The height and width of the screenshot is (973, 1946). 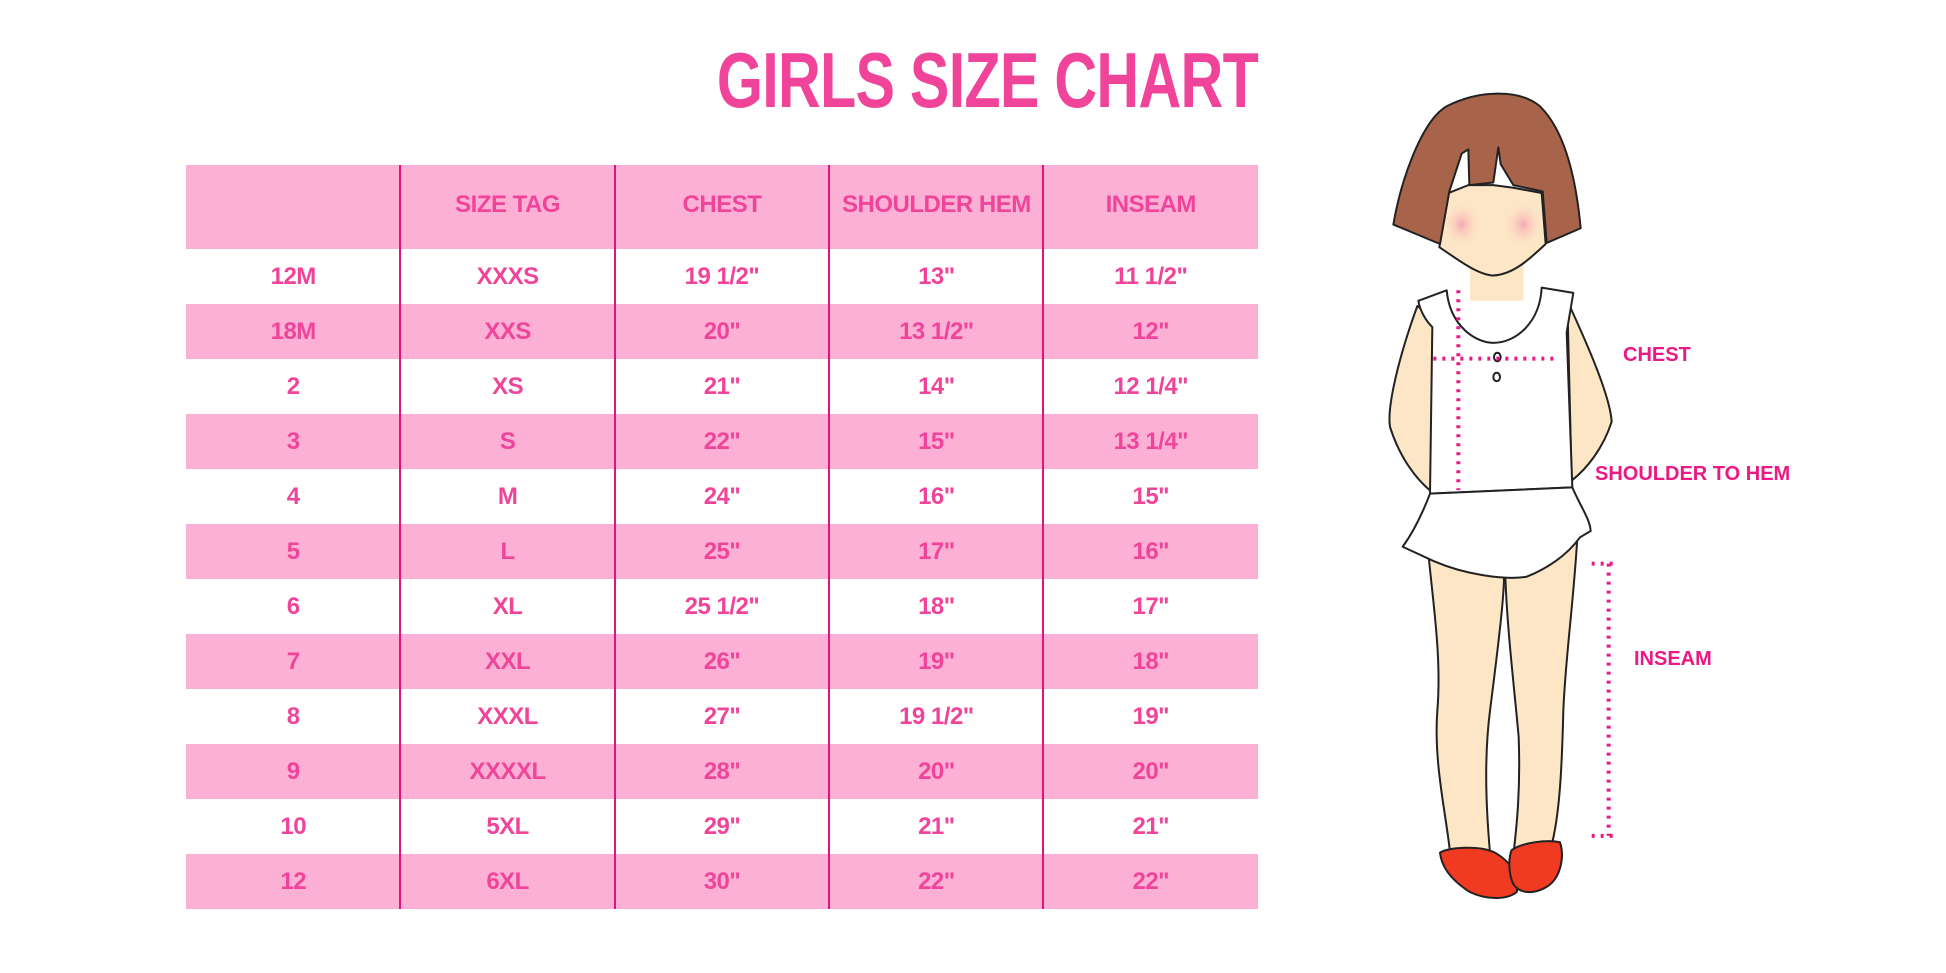 I want to click on table-cell: 7, so click(x=293, y=661).